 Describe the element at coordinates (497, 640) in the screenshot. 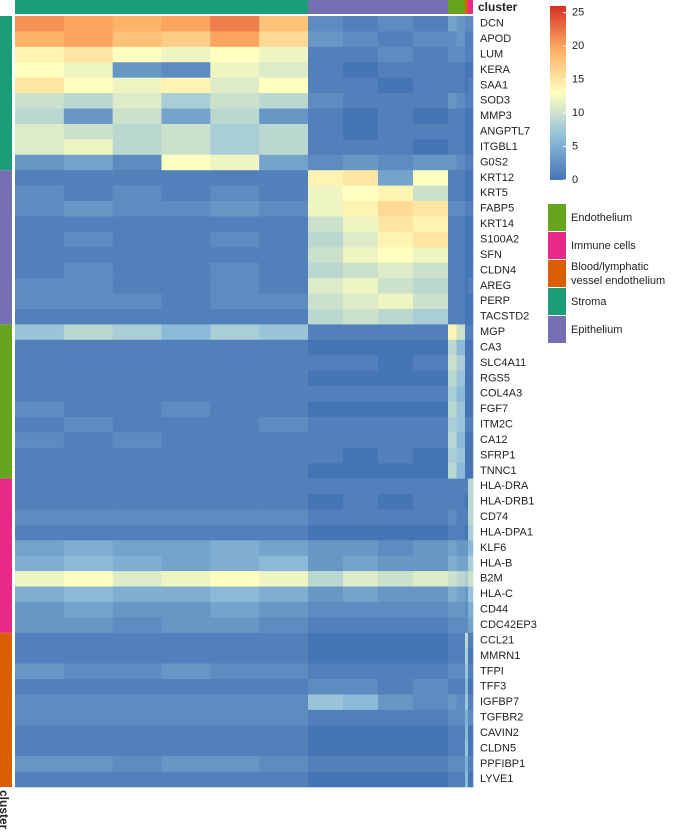

I see `gene-label: CCL21` at that location.